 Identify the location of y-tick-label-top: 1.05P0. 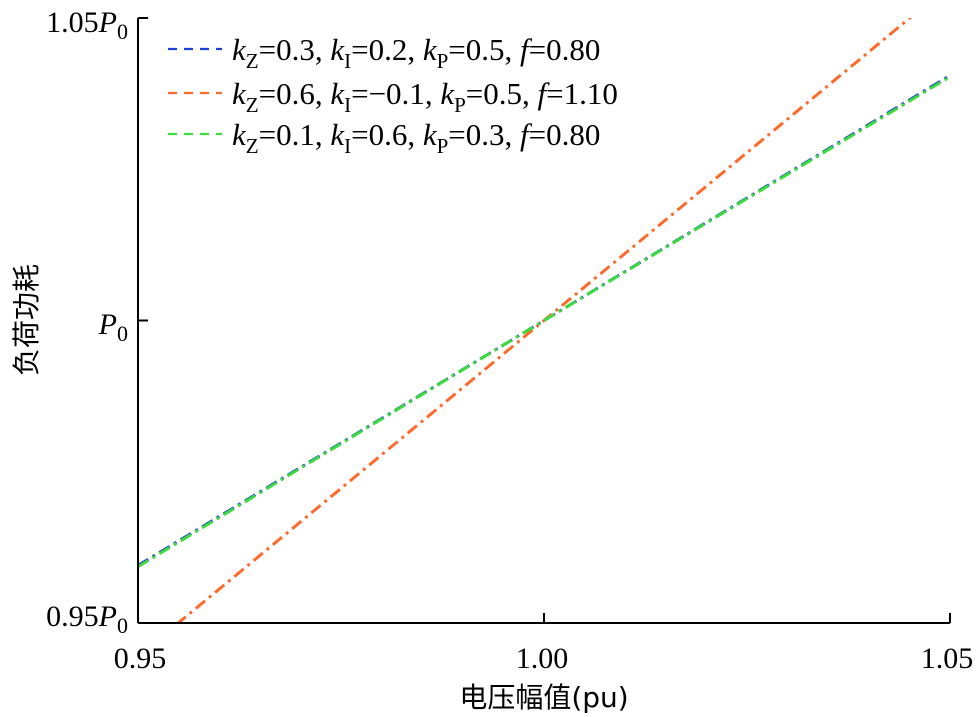
(87, 25).